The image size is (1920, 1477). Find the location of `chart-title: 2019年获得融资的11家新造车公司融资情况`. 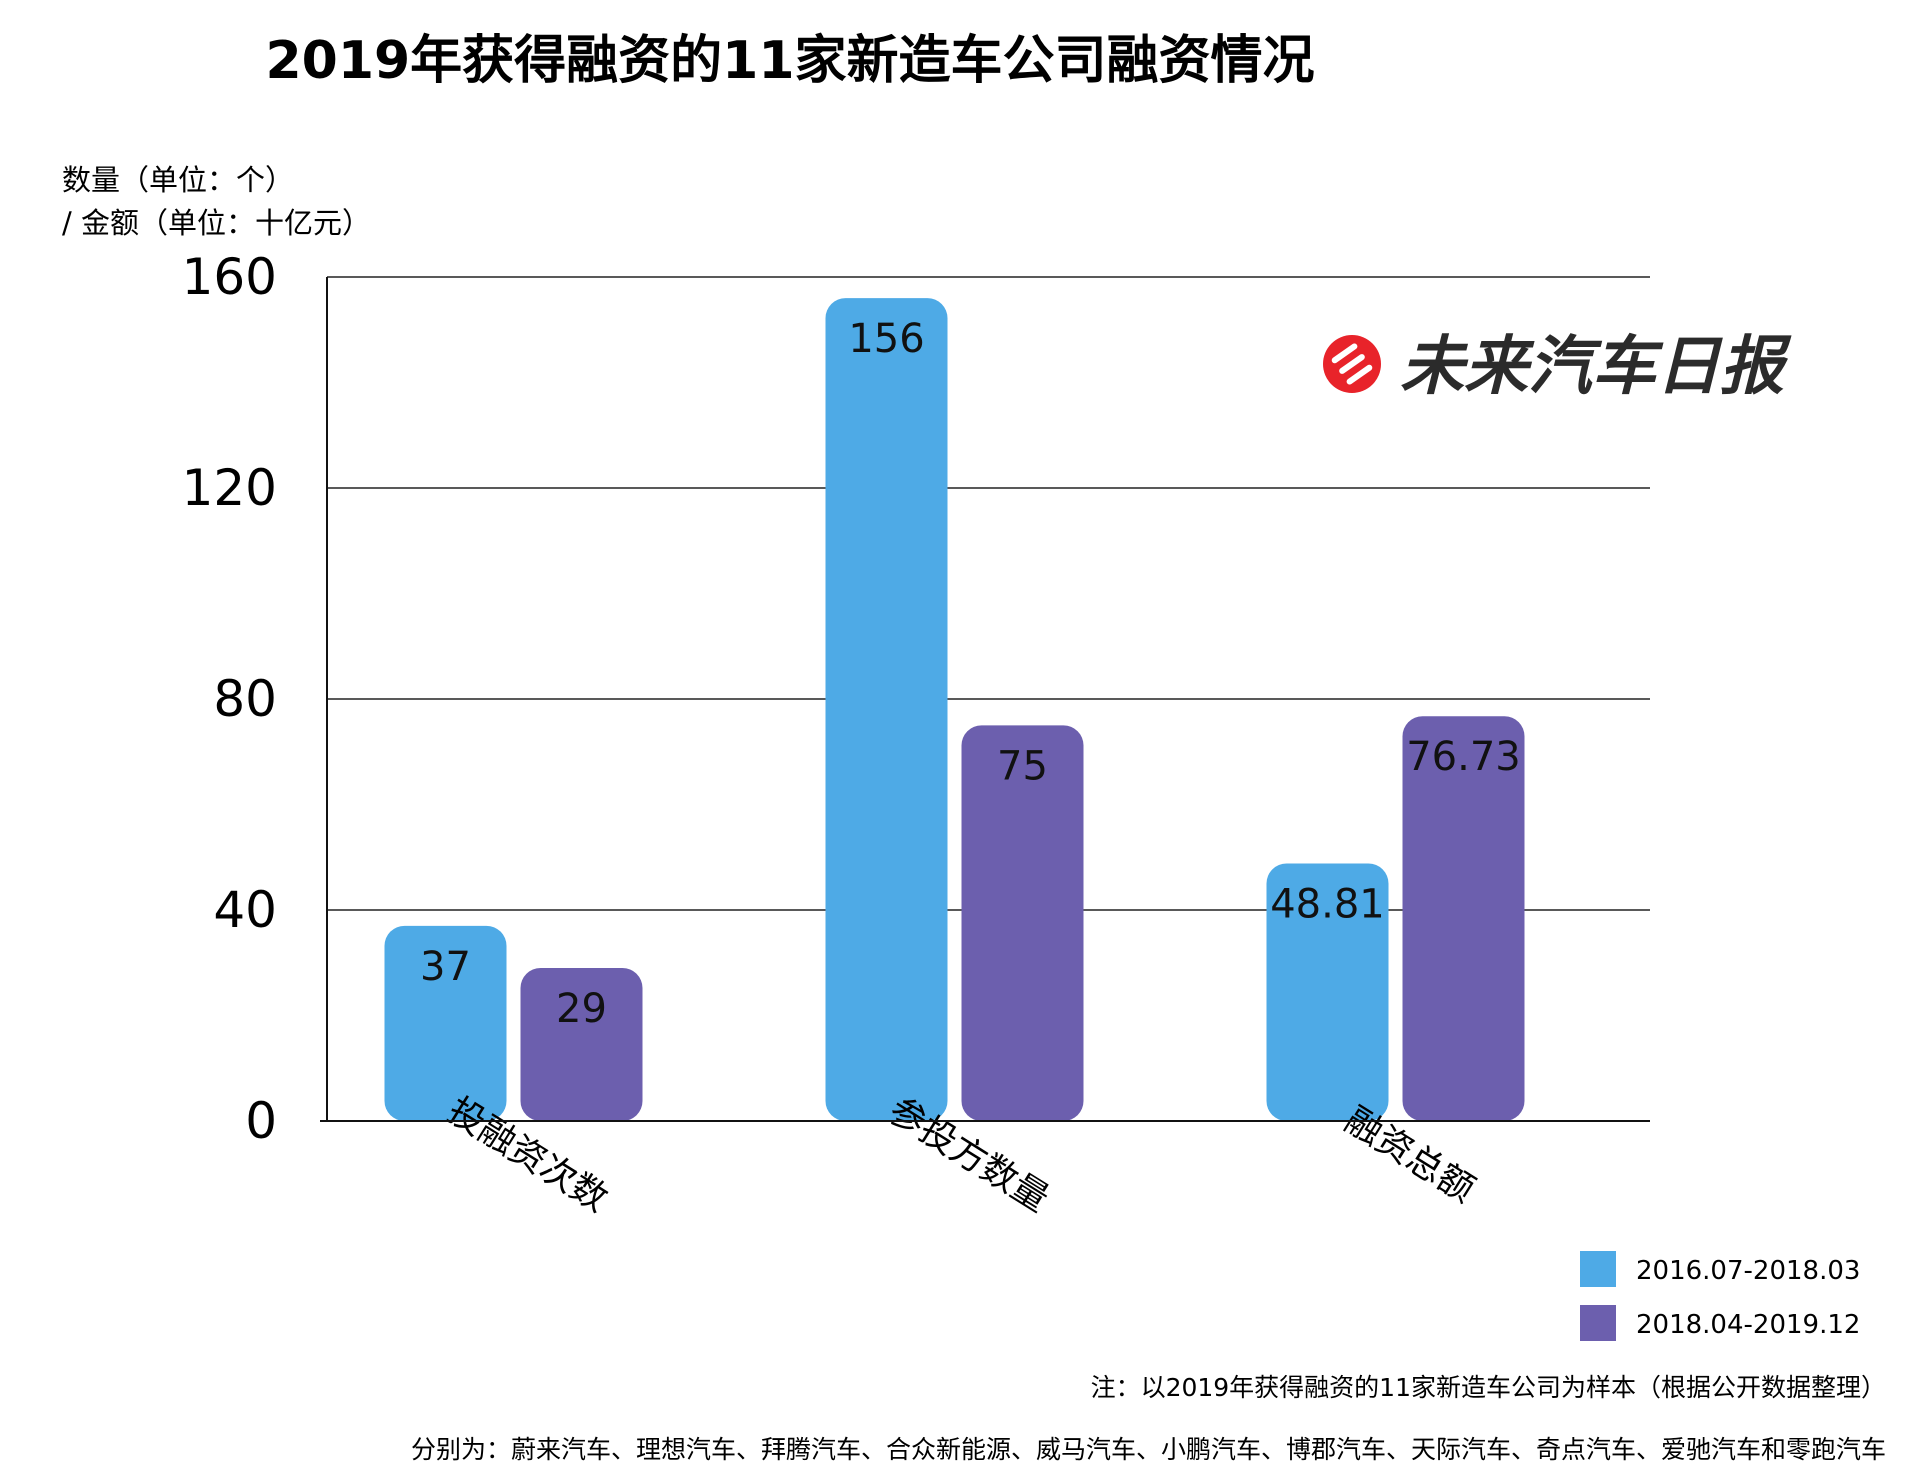

chart-title: 2019年获得融资的11家新造车公司融资情况 is located at coordinates (789, 61).